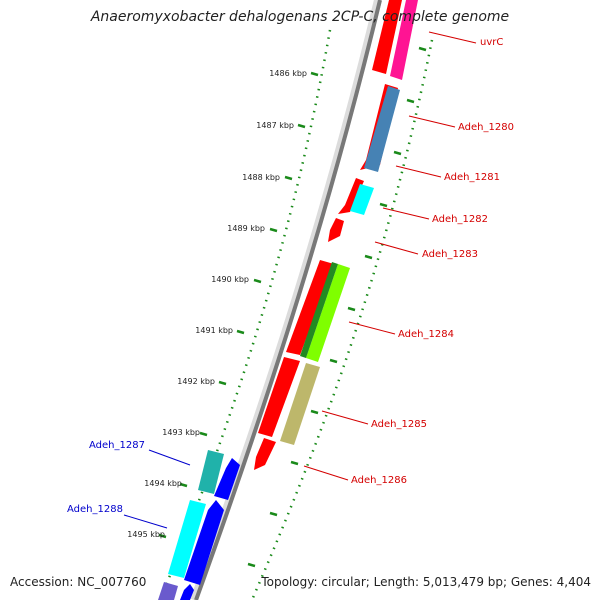 This screenshot has width=600, height=600. What do you see at coordinates (450, 254) in the screenshot?
I see `gene-label-adeh1283: Adeh_1283` at bounding box center [450, 254].